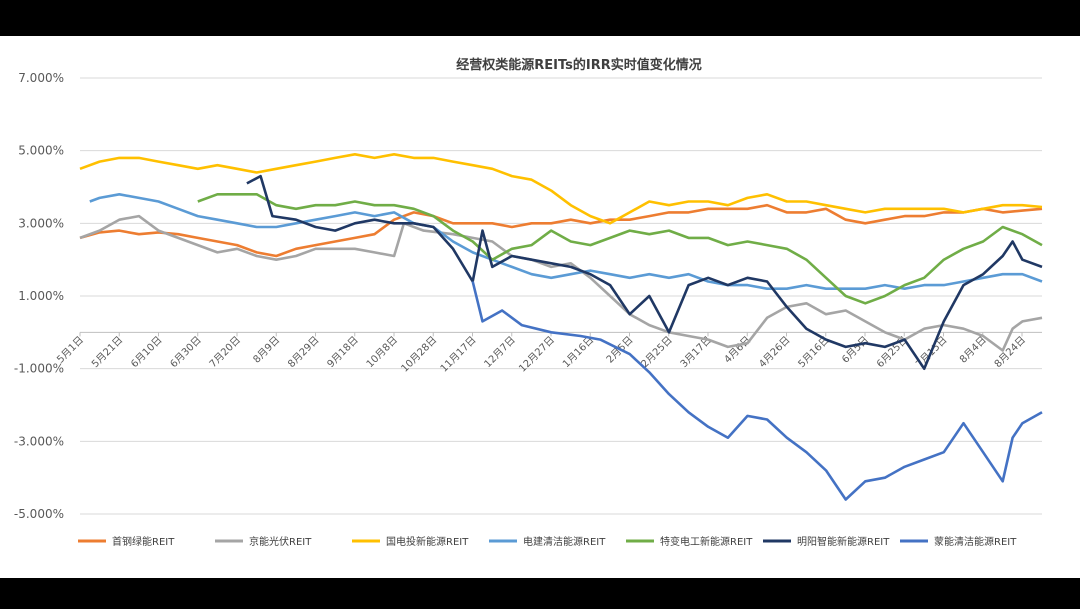 The width and height of the screenshot is (1080, 609). I want to click on x-tick-label: 8月4日, so click(973, 350).